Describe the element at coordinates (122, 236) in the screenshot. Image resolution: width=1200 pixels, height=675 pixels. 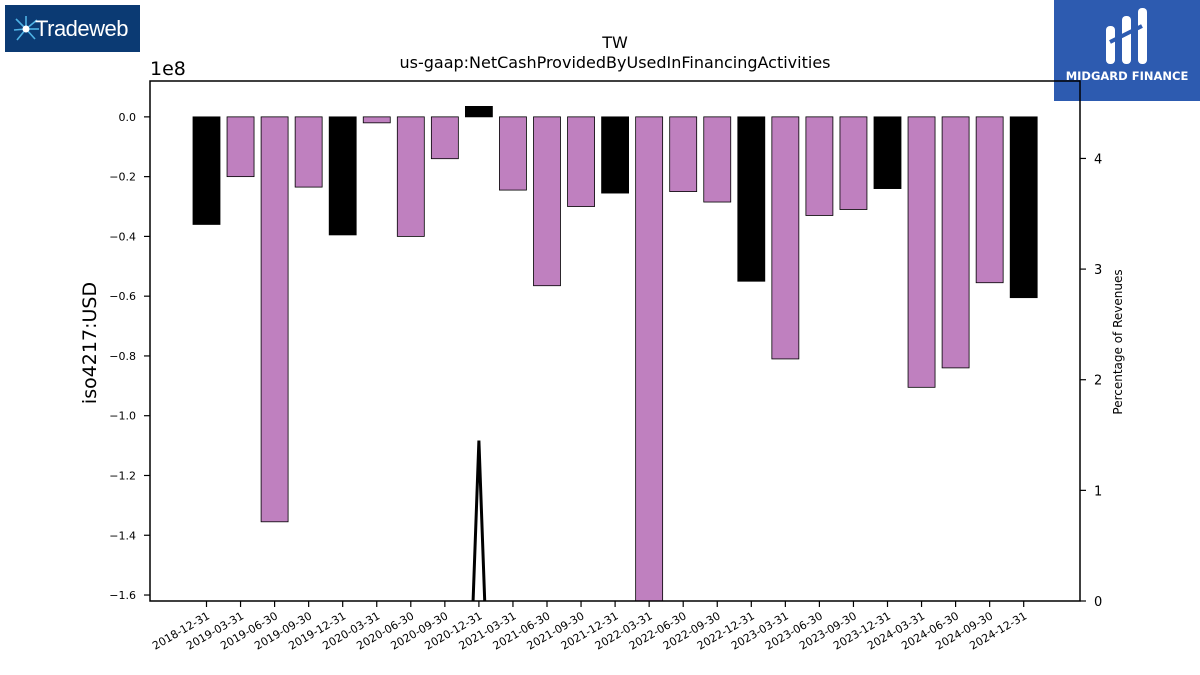
I see `y-tick-label: −0.4` at that location.